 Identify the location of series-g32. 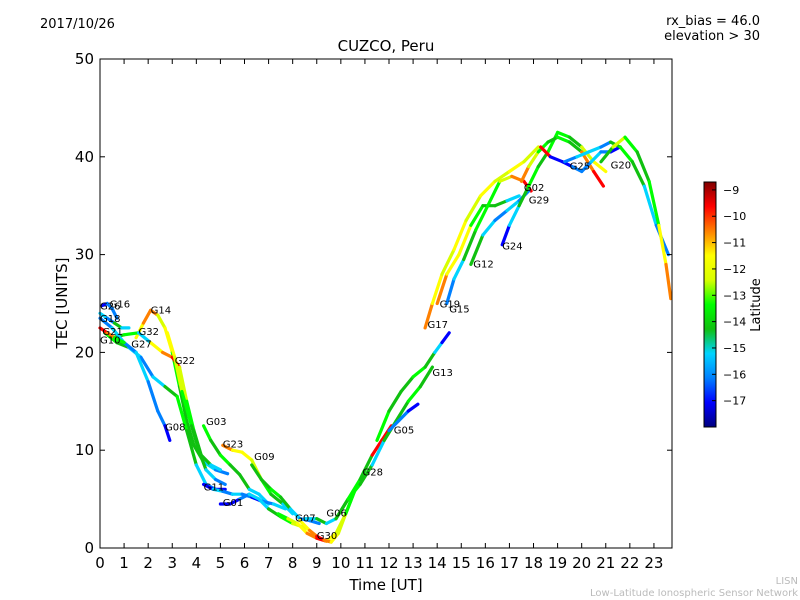
(166, 401).